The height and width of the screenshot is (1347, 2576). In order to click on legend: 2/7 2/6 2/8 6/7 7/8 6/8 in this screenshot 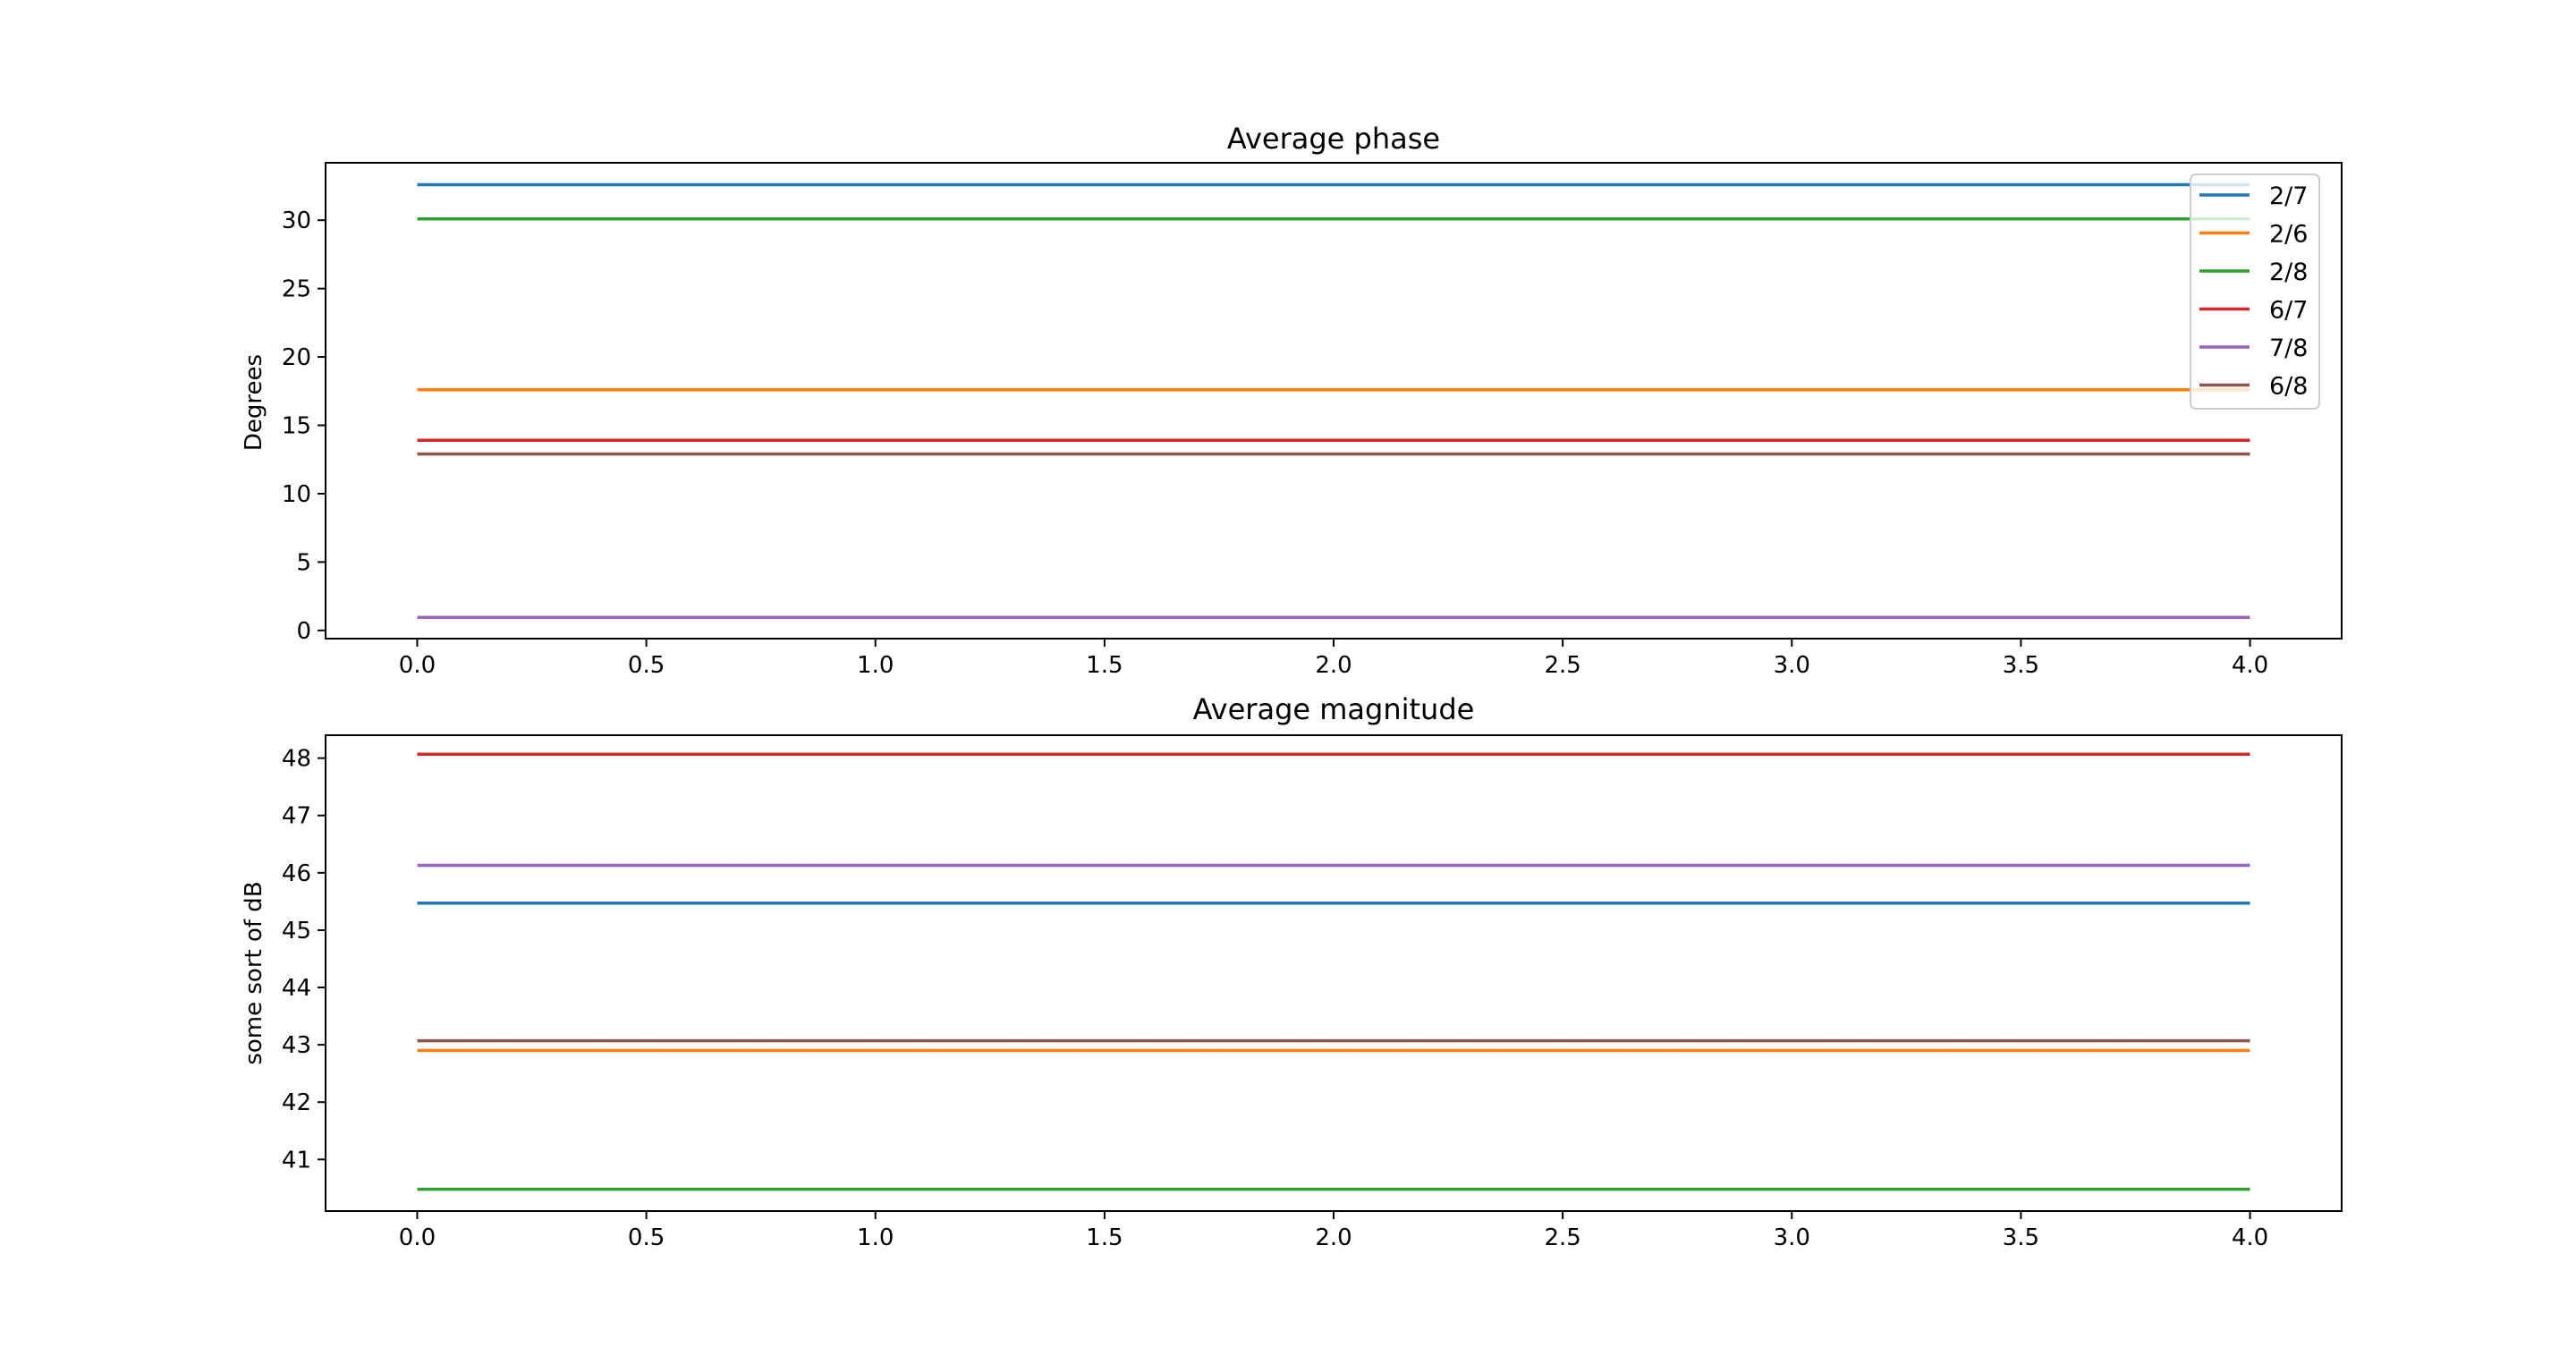, I will do `click(2255, 292)`.